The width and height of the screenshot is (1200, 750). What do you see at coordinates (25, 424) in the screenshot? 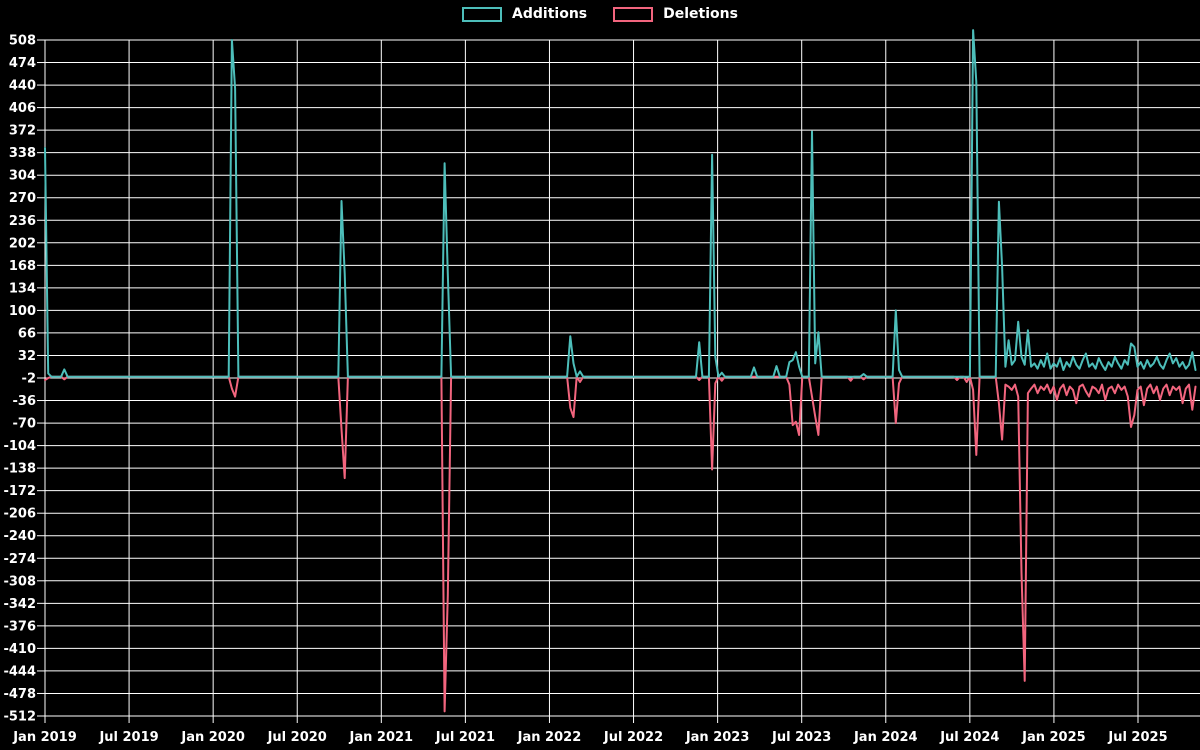
I see `y-tick-label: -70` at bounding box center [25, 424].